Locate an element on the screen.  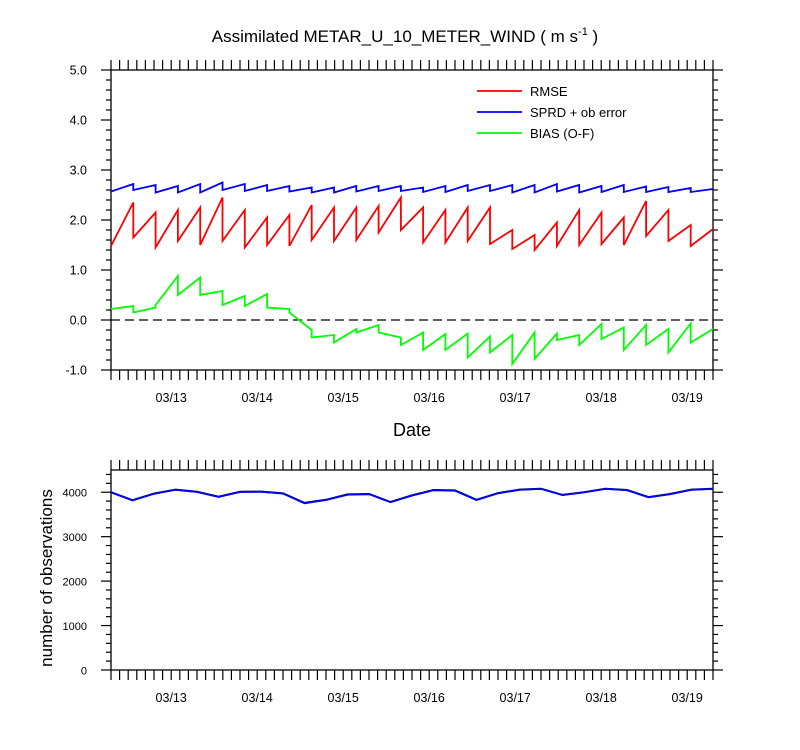
legend-label: BIAS (O-F) is located at coordinates (562, 133).